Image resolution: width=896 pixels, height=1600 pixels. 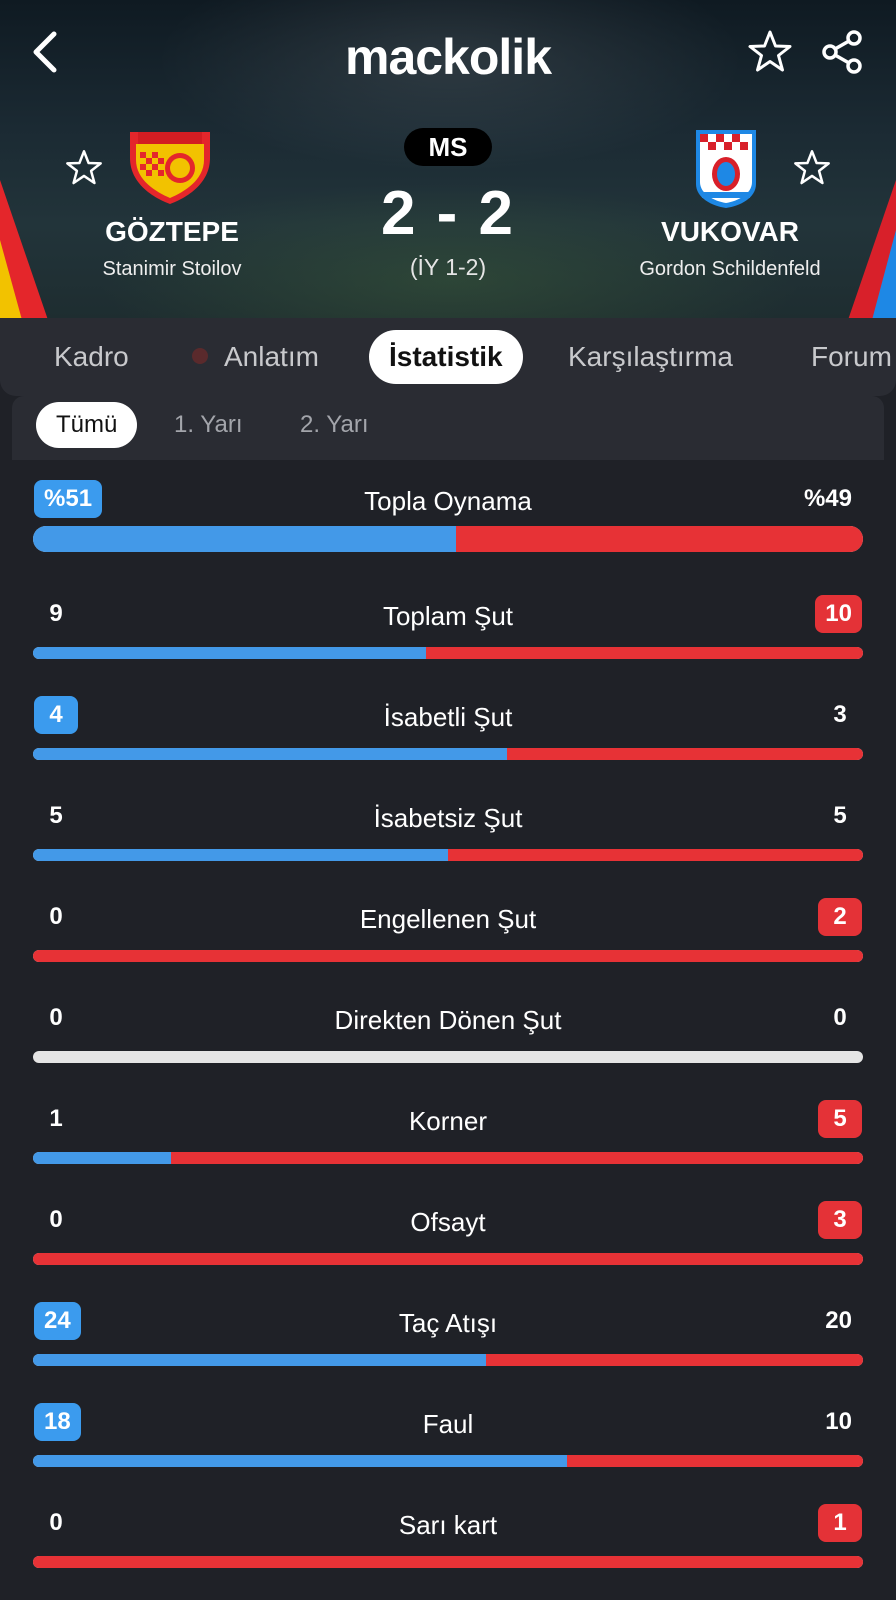 What do you see at coordinates (448, 643) in the screenshot?
I see `stat-row: Toplam Şut 9 10` at bounding box center [448, 643].